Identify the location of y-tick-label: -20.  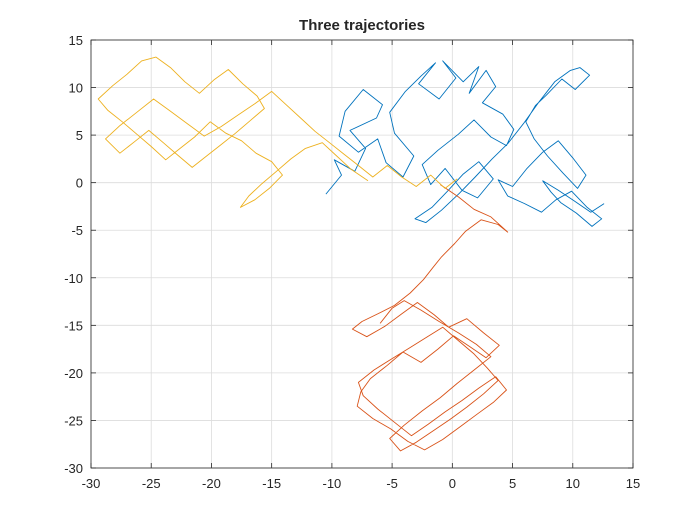
(73, 373).